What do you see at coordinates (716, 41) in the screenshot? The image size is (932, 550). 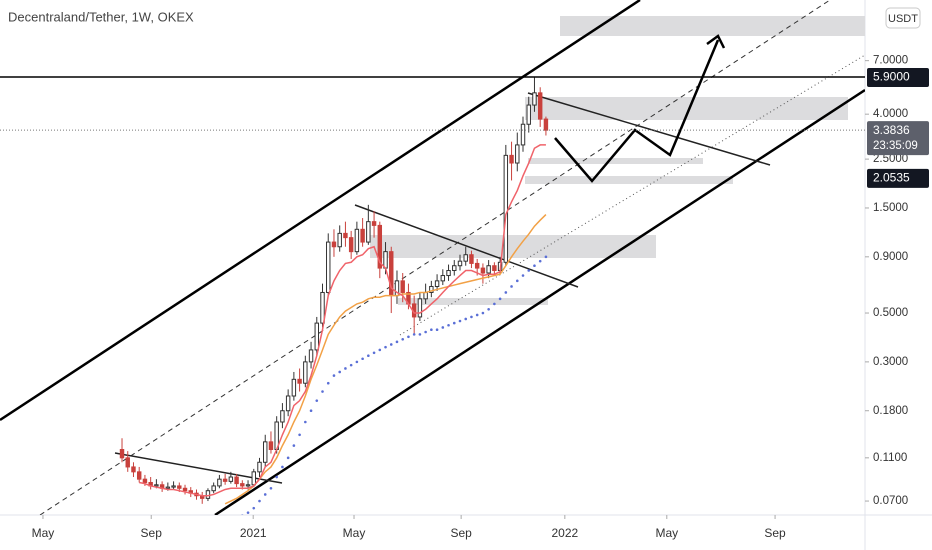 I see `arrow-head` at bounding box center [716, 41].